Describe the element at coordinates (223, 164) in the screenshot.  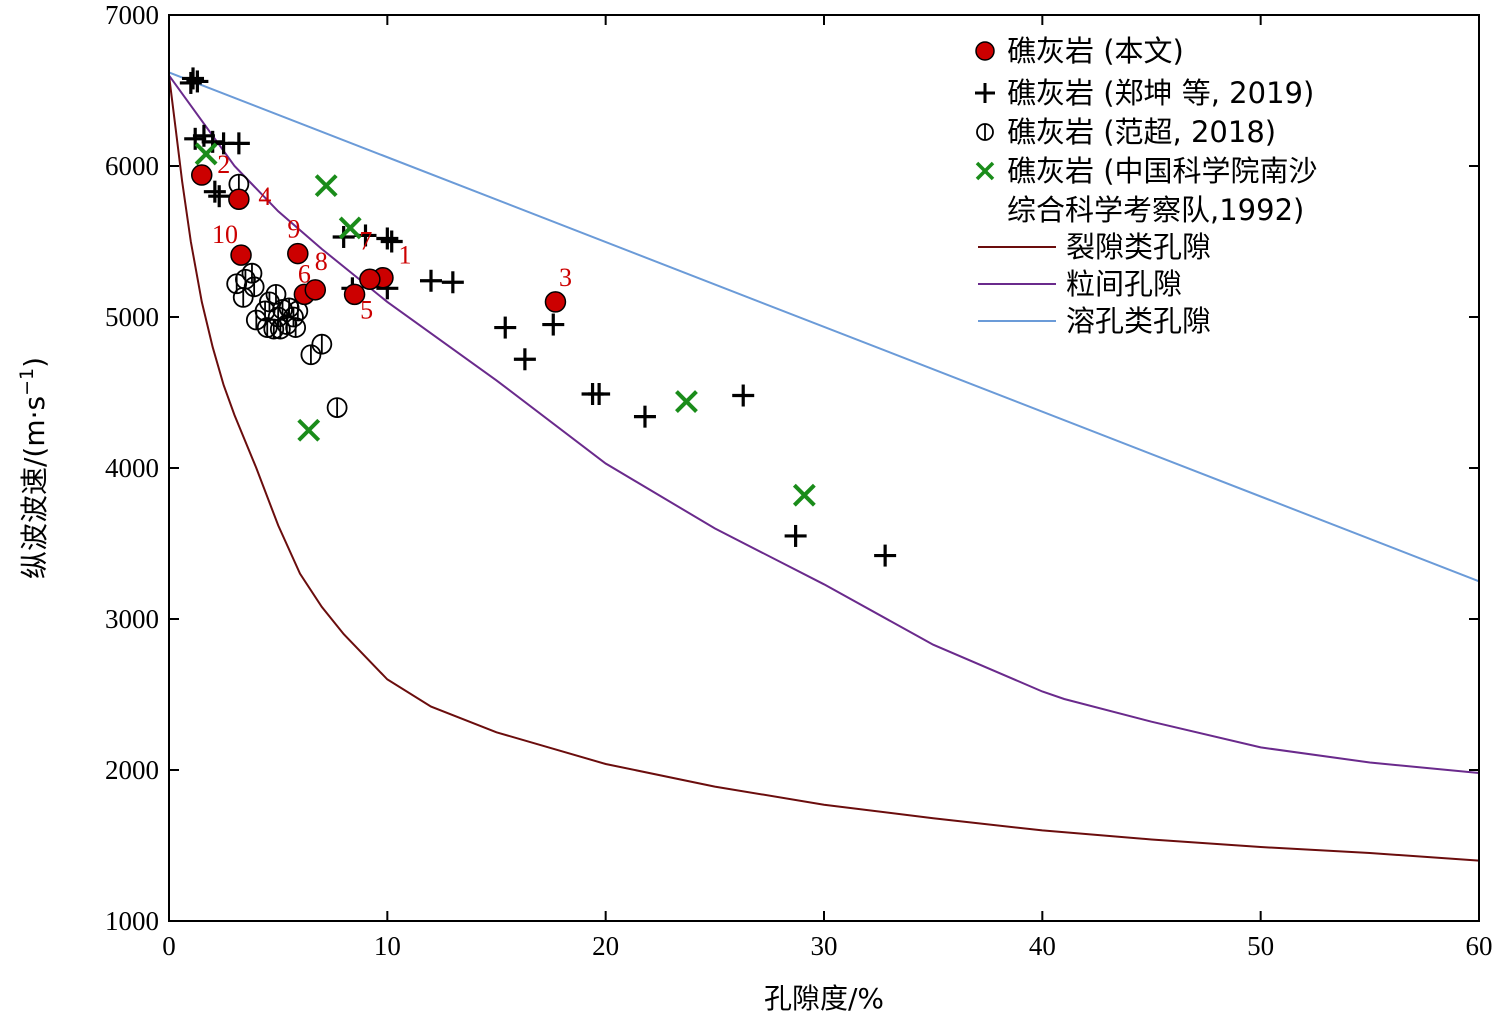
I see `point-label-2: 2` at that location.